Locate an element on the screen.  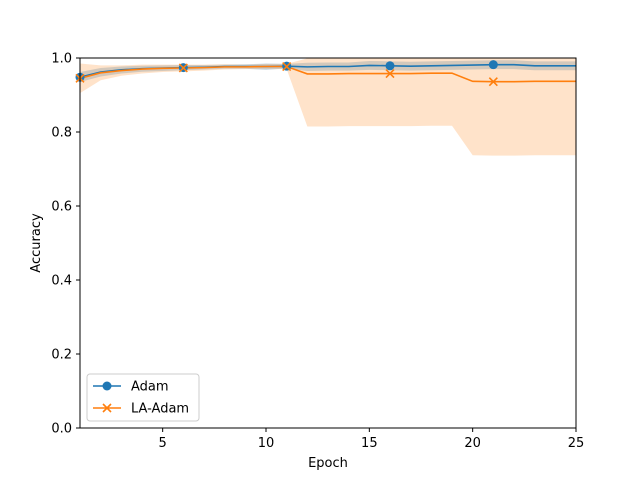
y-tick-label-3: 0.6 is located at coordinates (61, 207).